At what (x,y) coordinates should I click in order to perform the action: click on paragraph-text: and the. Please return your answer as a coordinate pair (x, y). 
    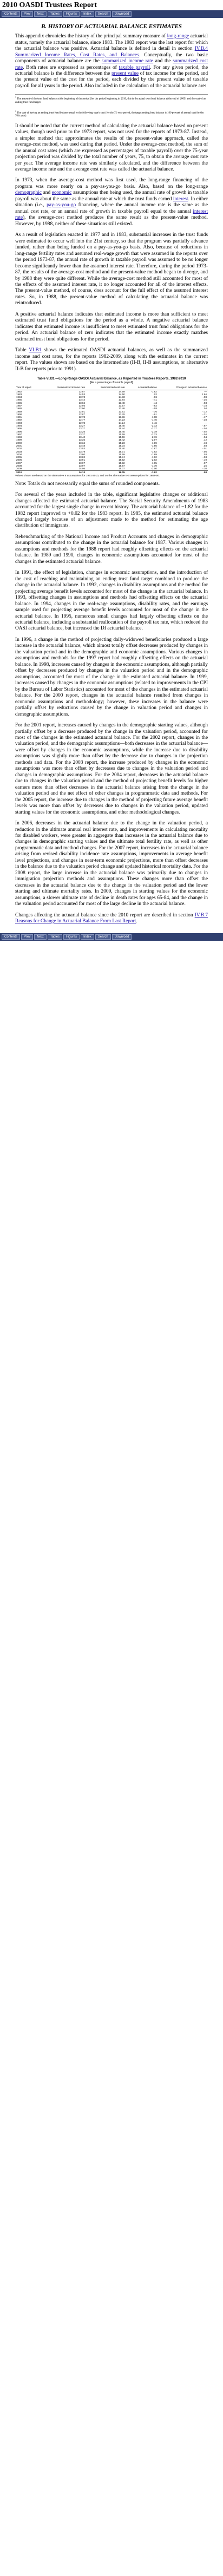
    Looking at the image, I should click on (163, 61).